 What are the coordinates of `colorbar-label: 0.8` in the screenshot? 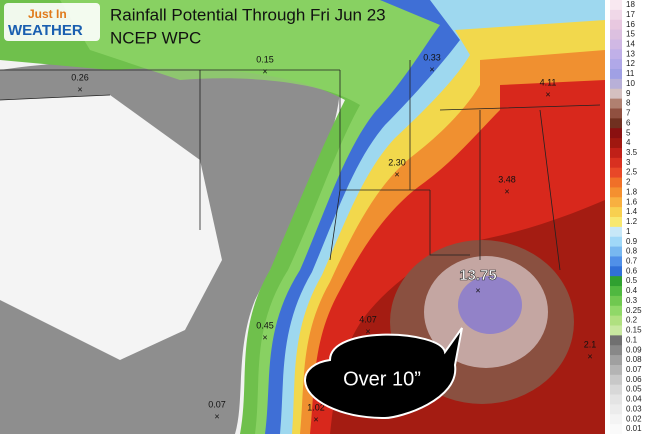 It's located at (632, 251).